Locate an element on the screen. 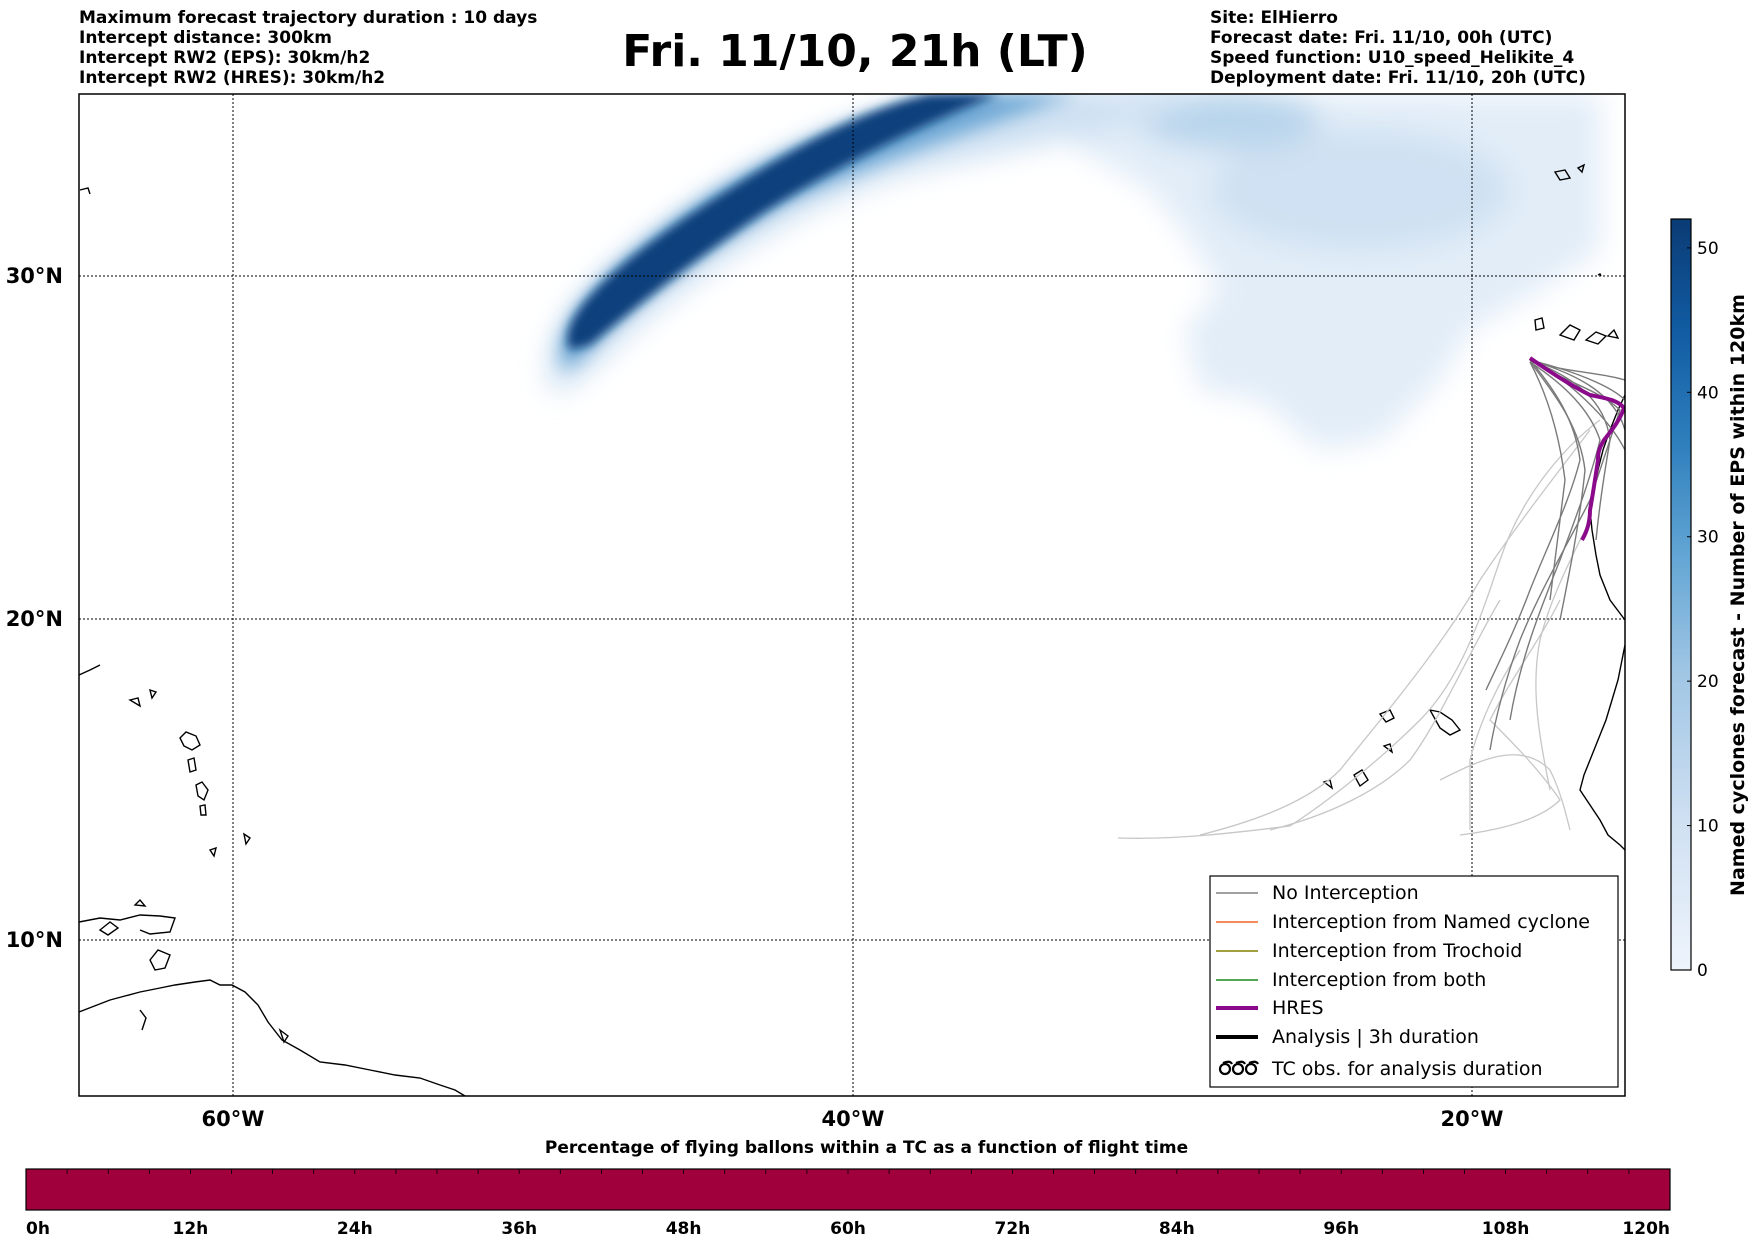 The width and height of the screenshot is (1752, 1241). info-speed-function: Speed function: U10_speed_Helikite_4 is located at coordinates (1392, 58).